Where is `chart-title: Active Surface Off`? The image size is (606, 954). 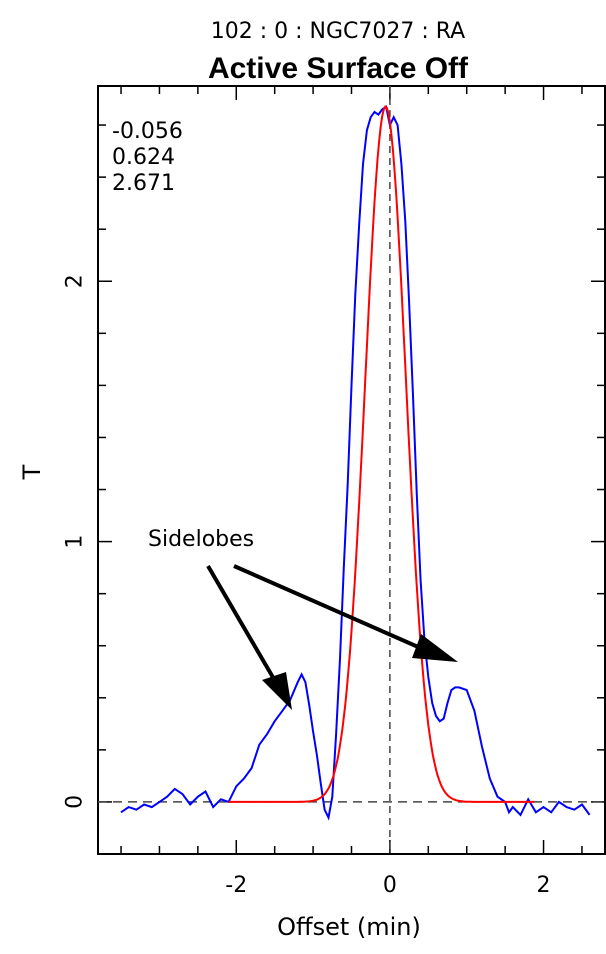 chart-title: Active Surface Off is located at coordinates (338, 68).